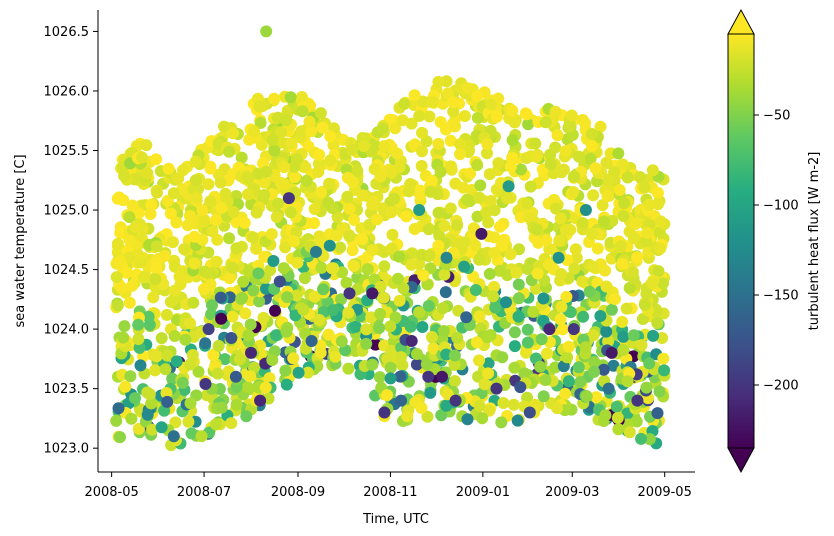 The image size is (834, 536). I want to click on y-tick-label: 1026.0, so click(67, 91).